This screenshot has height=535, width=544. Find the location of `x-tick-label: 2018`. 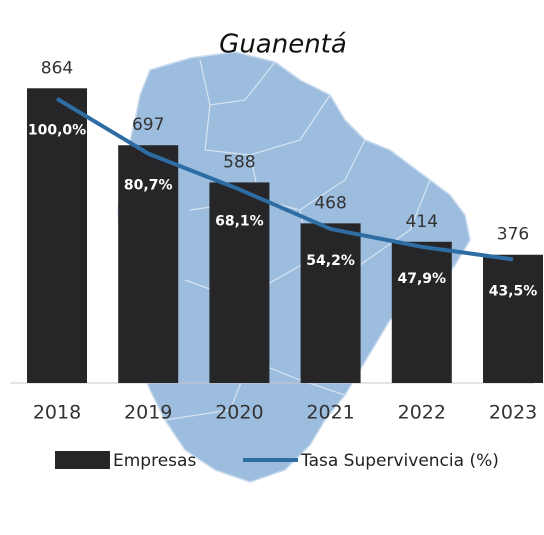

x-tick-label: 2018 is located at coordinates (57, 413).